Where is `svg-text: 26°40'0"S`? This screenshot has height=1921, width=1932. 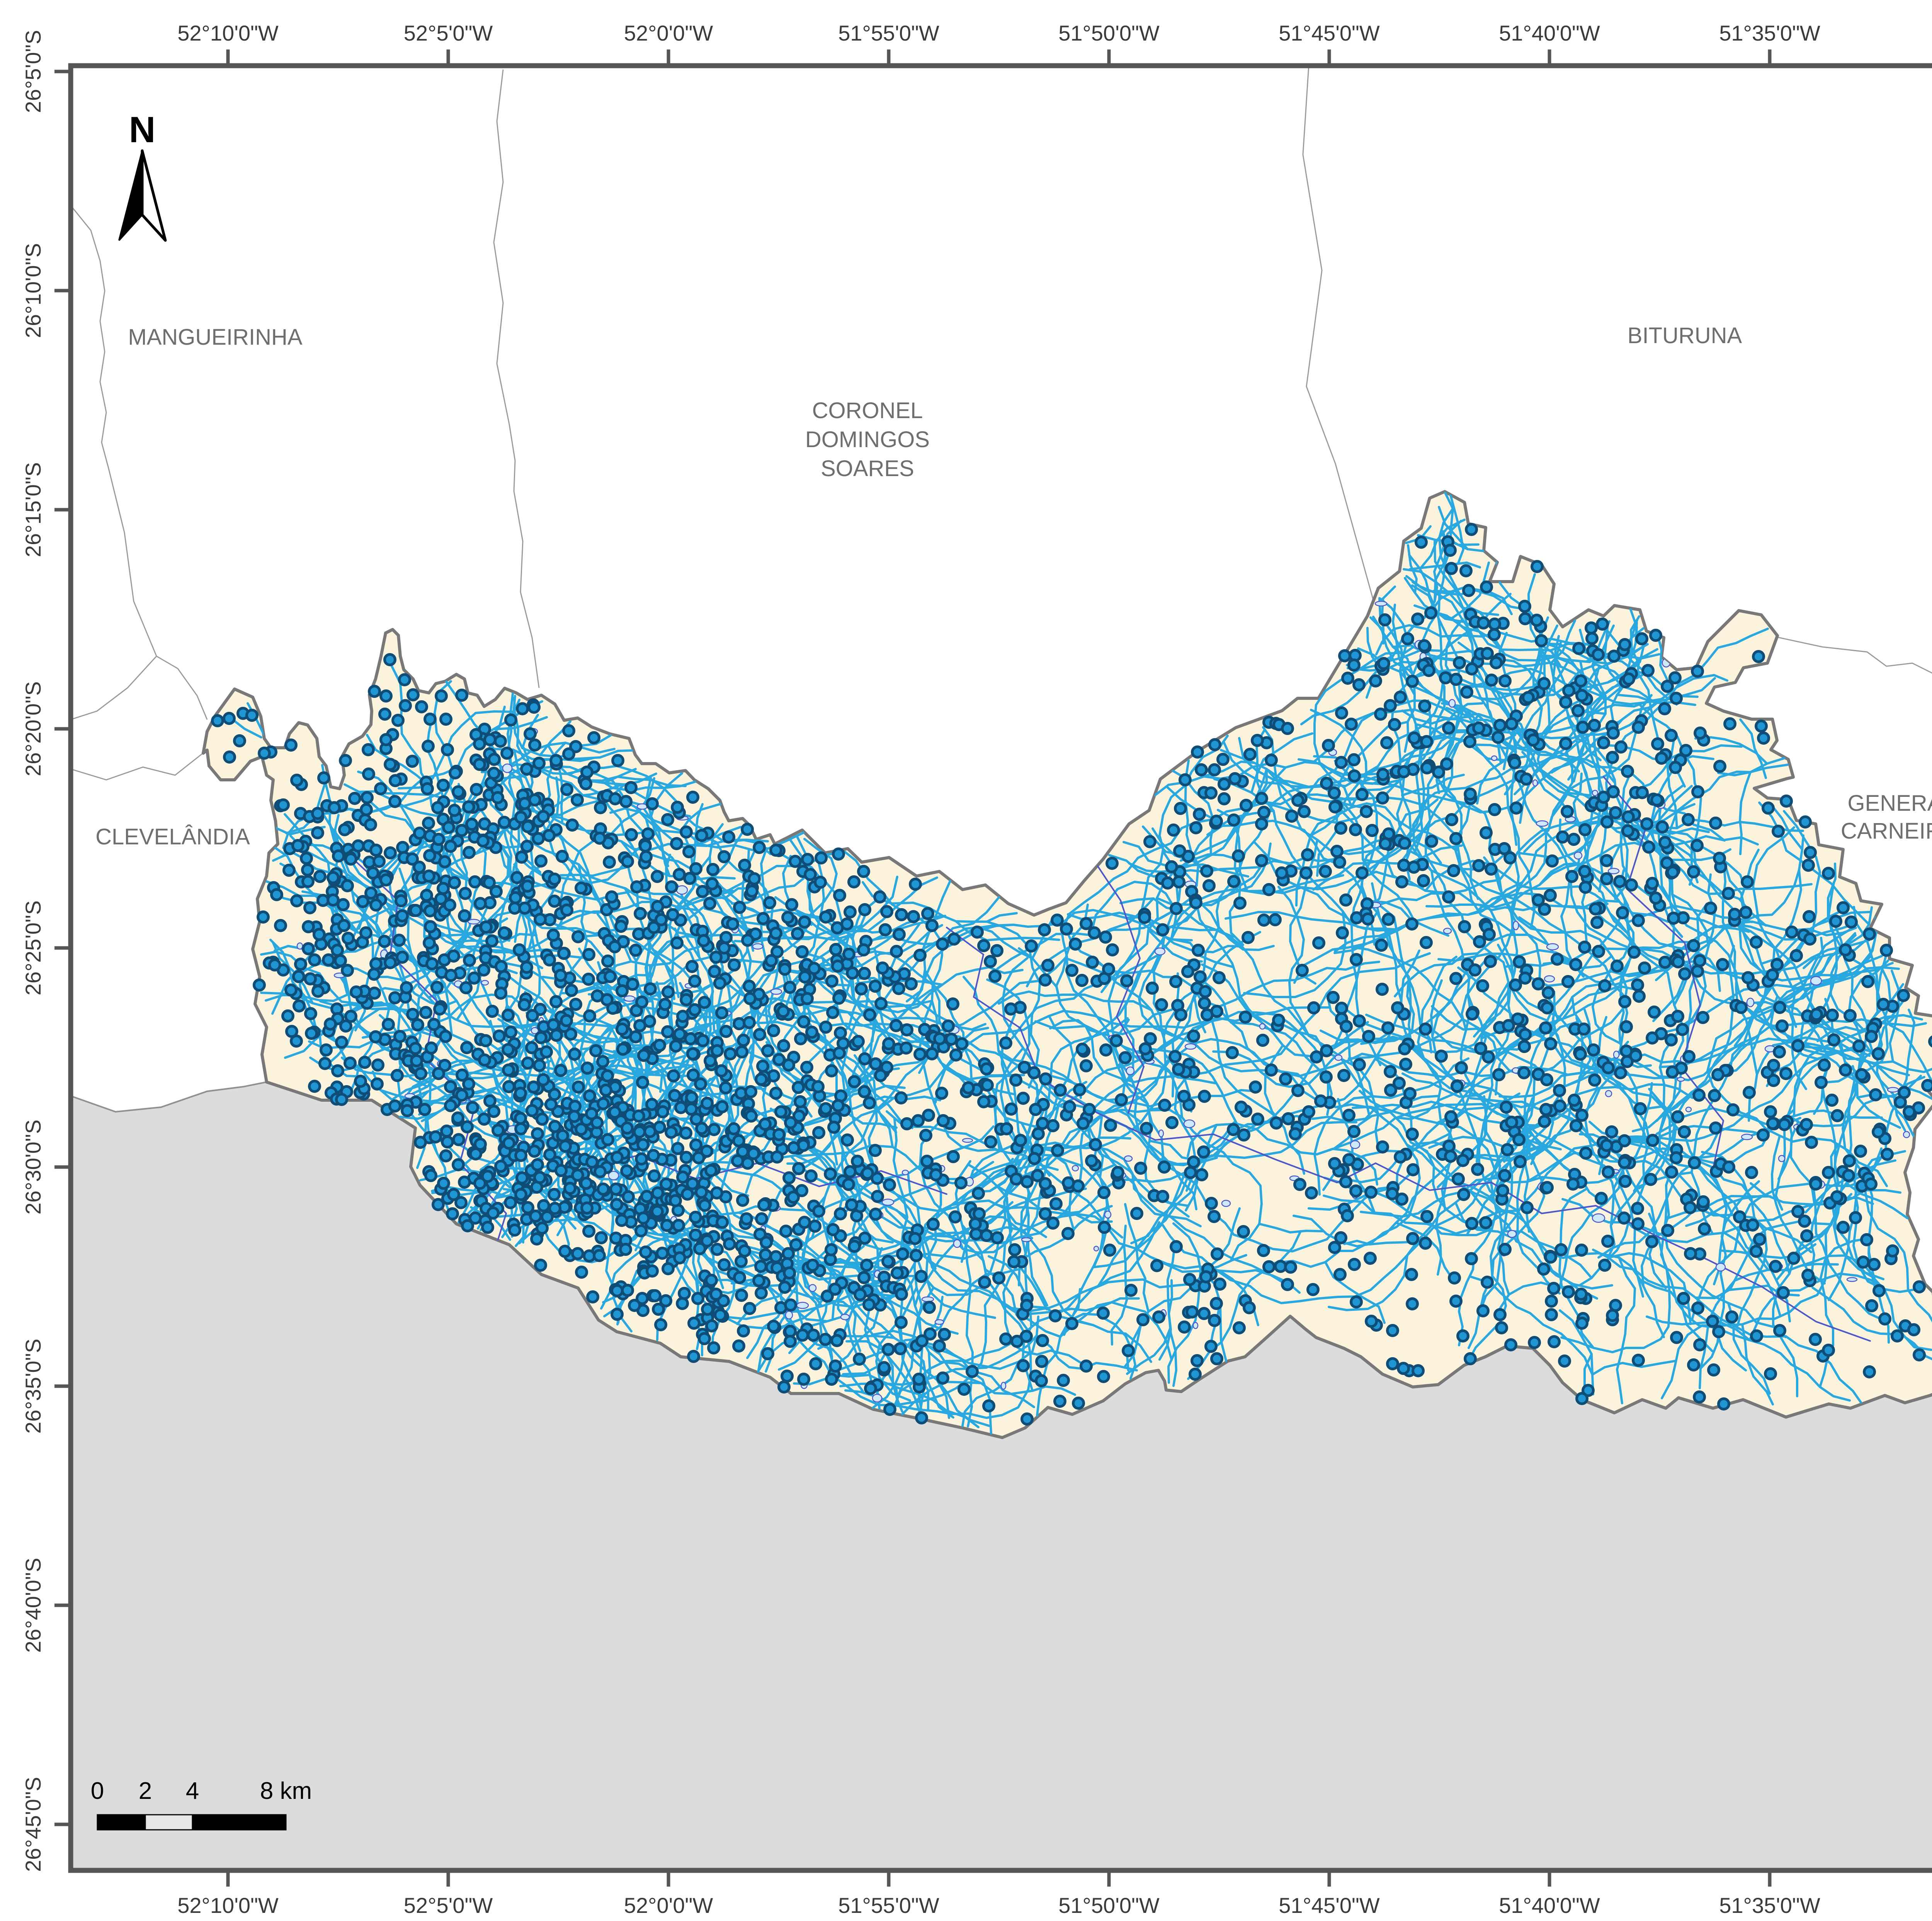
svg-text: 26°40'0"S is located at coordinates (33, 1606).